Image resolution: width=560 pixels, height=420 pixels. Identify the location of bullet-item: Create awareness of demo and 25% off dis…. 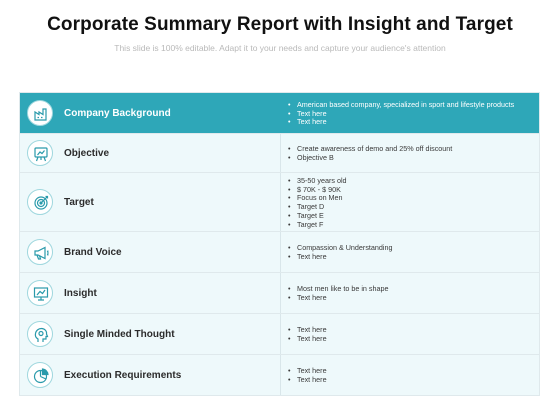
(370, 149).